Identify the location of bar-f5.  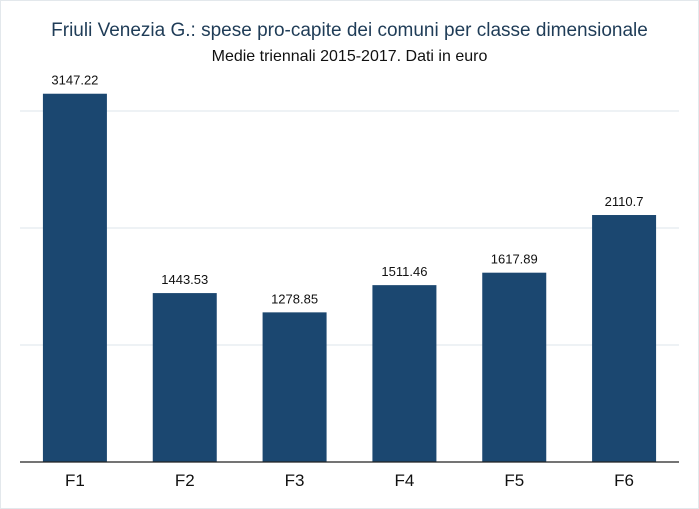
(514, 367).